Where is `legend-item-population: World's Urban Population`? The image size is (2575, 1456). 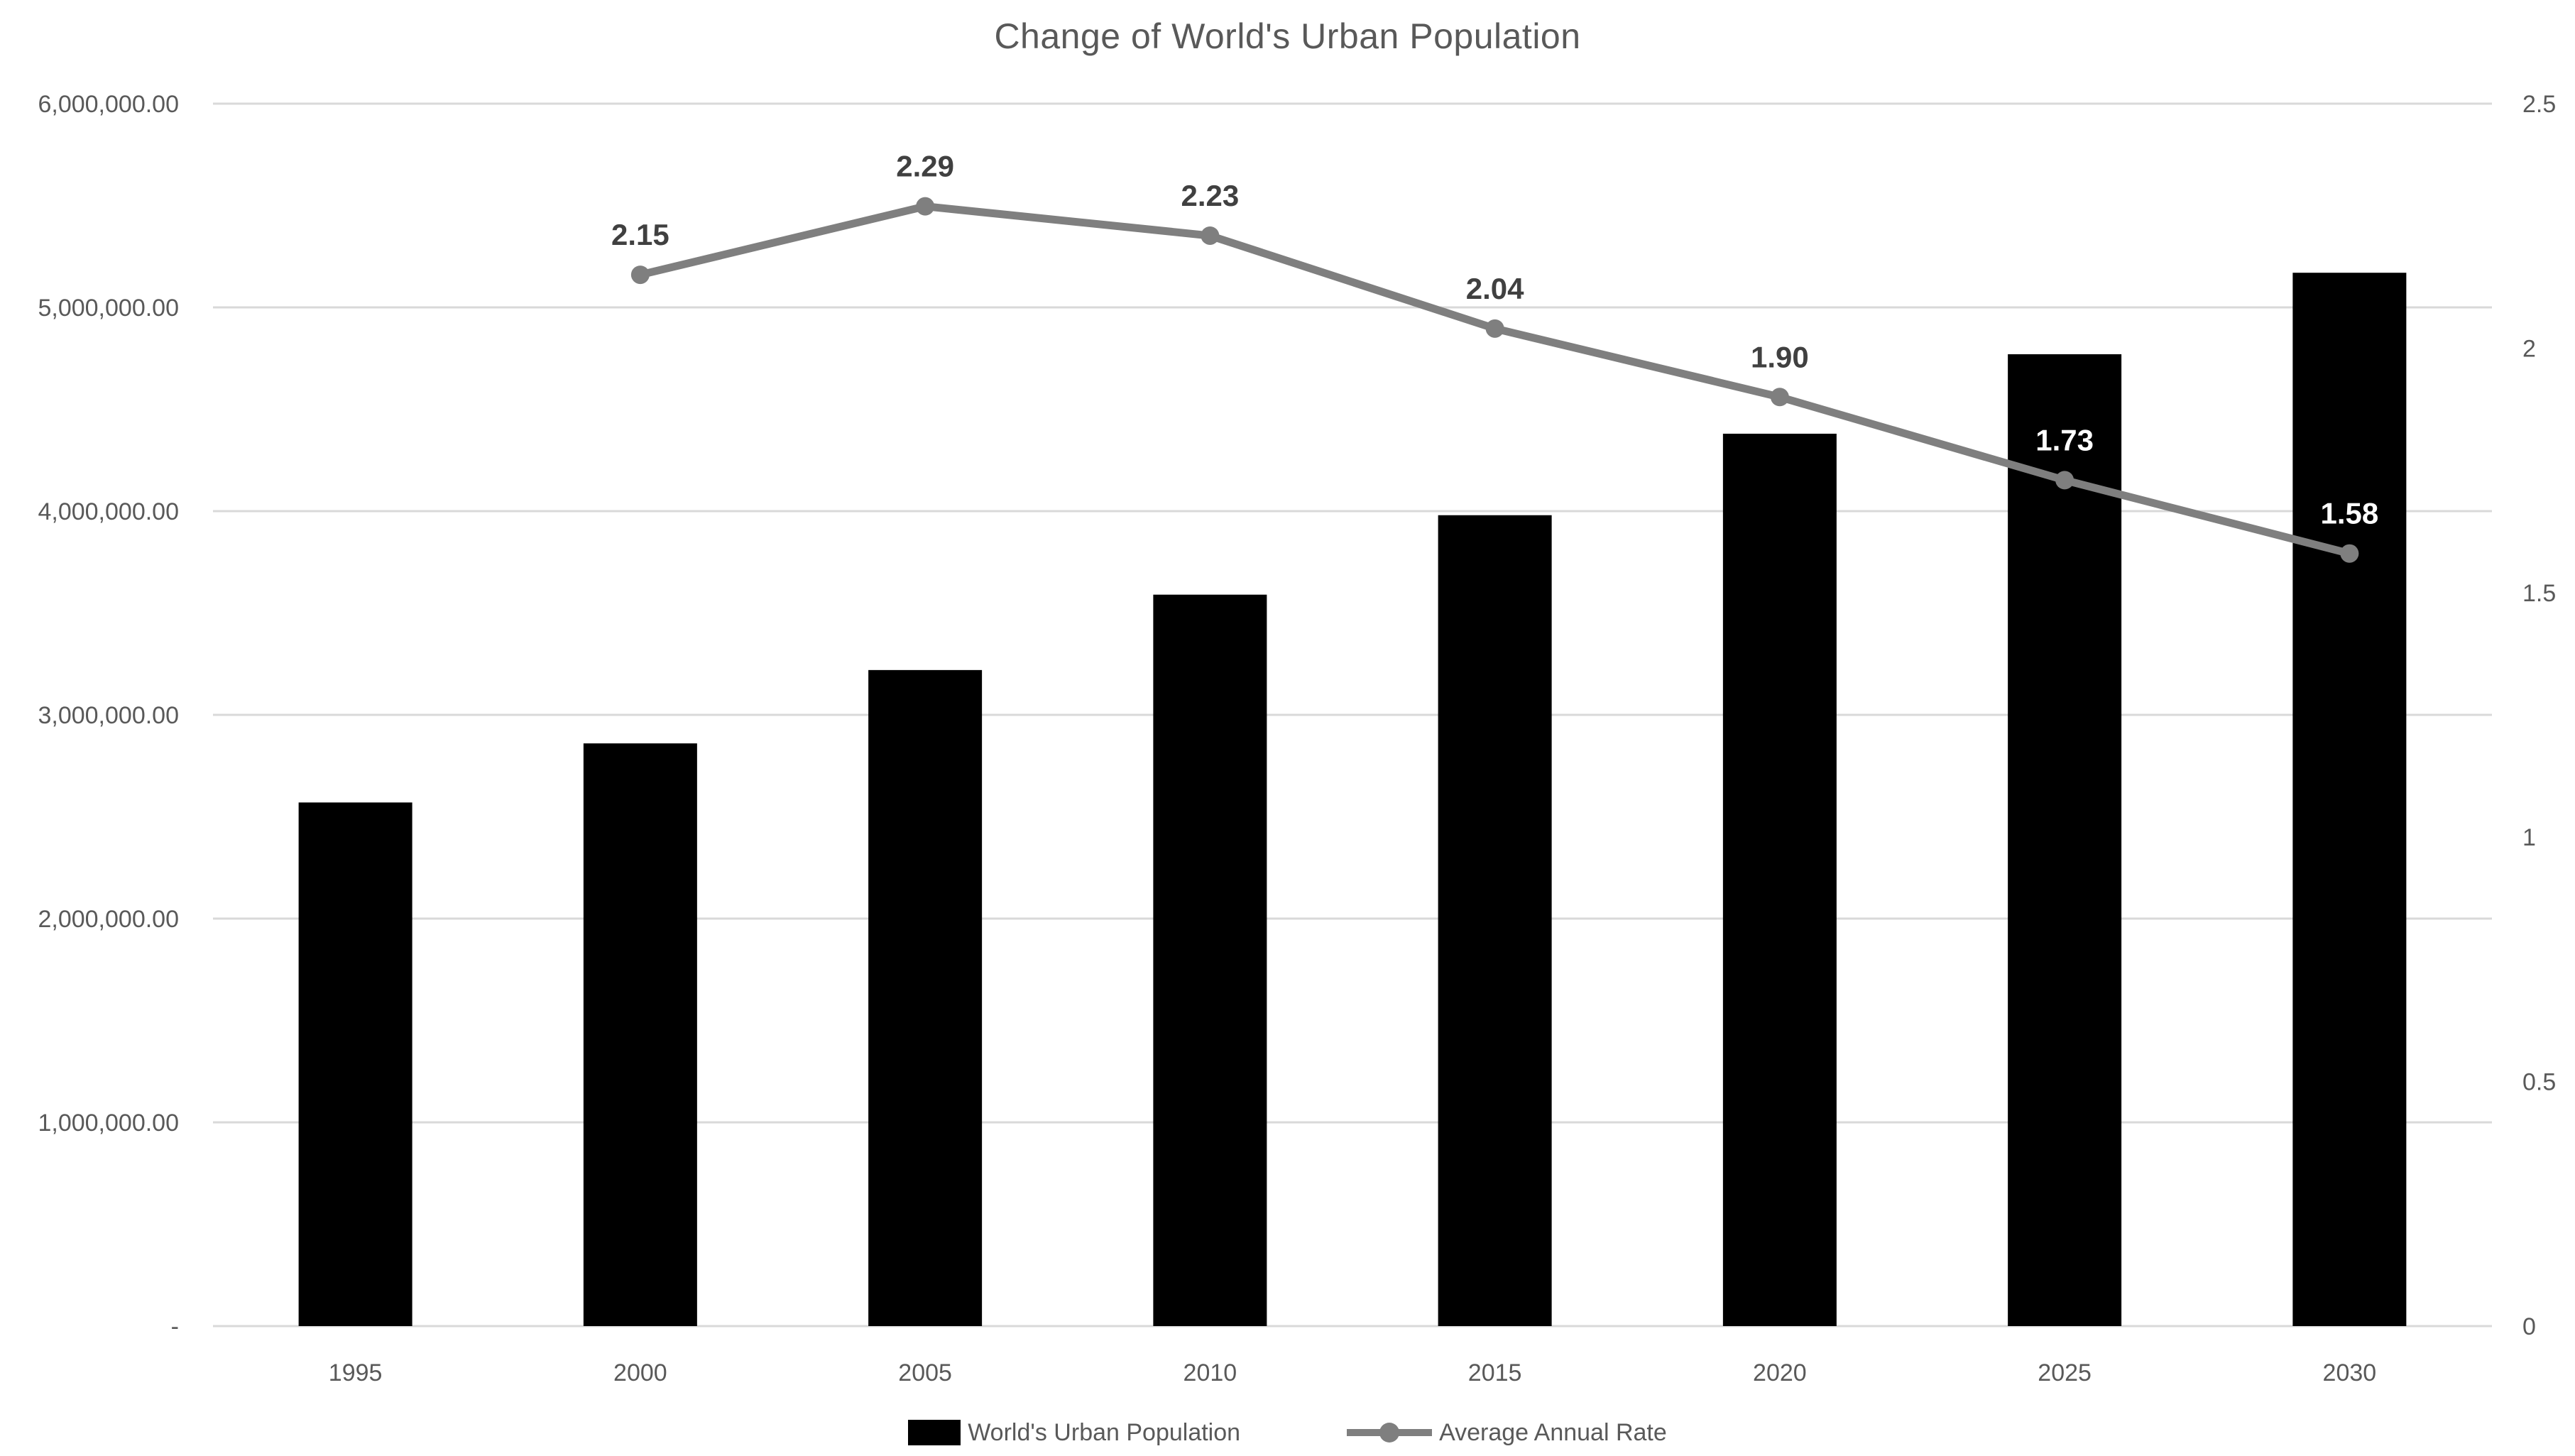
legend-item-population: World's Urban Population is located at coordinates (1074, 1433).